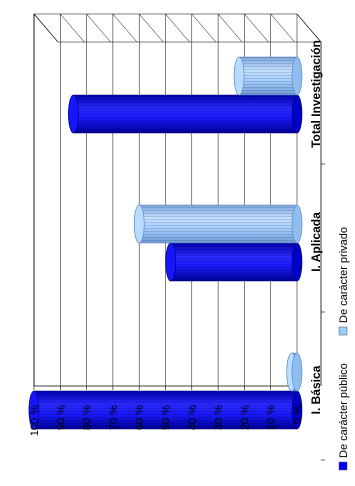 This screenshot has height=486, width=355. Describe the element at coordinates (193, 417) in the screenshot. I see `value-tick-label: 40 %` at that location.